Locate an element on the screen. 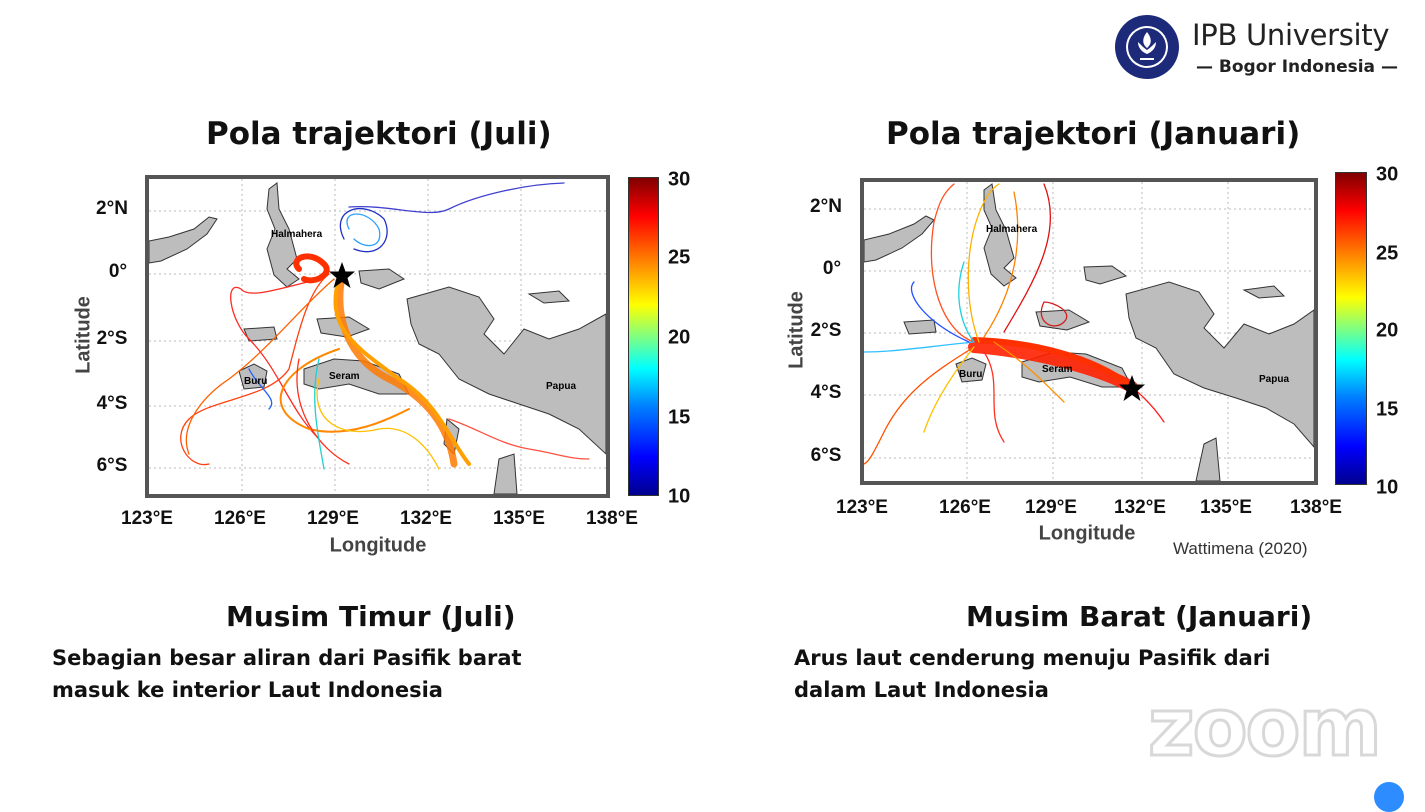  left-map: Halmahera Buru Seram Papua is located at coordinates (377, 336).